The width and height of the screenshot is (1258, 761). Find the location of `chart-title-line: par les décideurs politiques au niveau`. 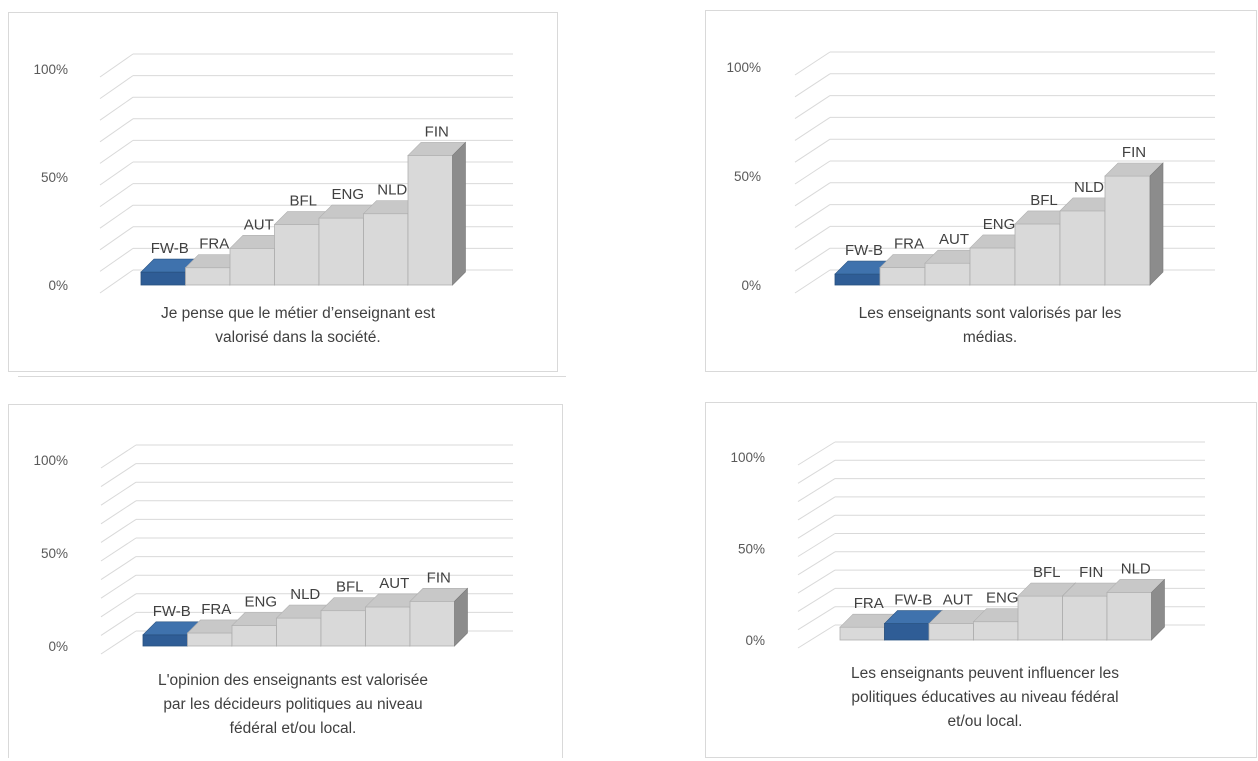

chart-title-line: par les décideurs politiques au niveau is located at coordinates (293, 704).